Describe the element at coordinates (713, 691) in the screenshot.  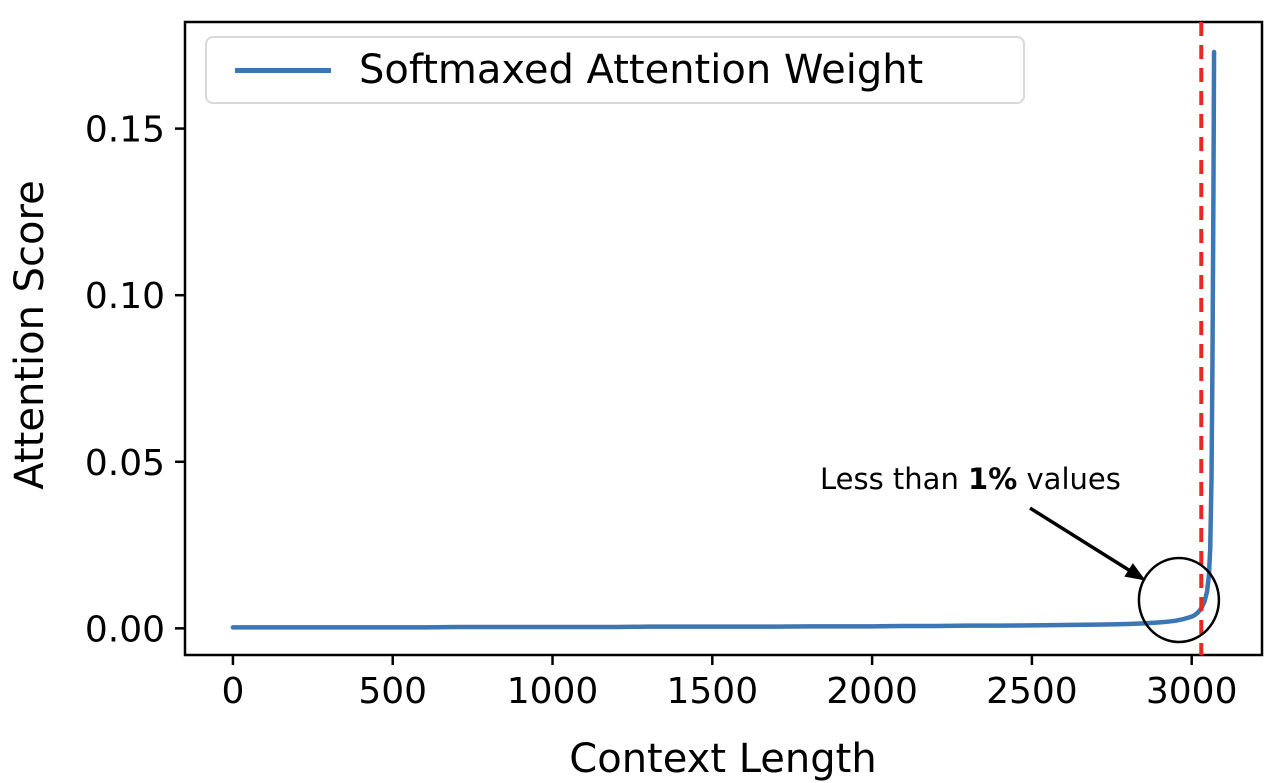
I see `x-tick-label: 1500` at that location.